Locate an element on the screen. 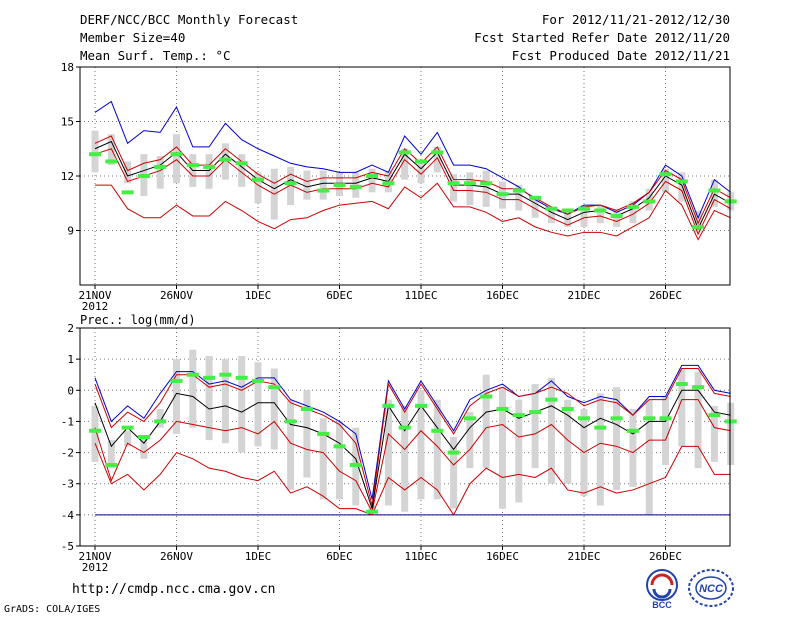 The image size is (800, 618). minus-std-line is located at coordinates (412, 456).